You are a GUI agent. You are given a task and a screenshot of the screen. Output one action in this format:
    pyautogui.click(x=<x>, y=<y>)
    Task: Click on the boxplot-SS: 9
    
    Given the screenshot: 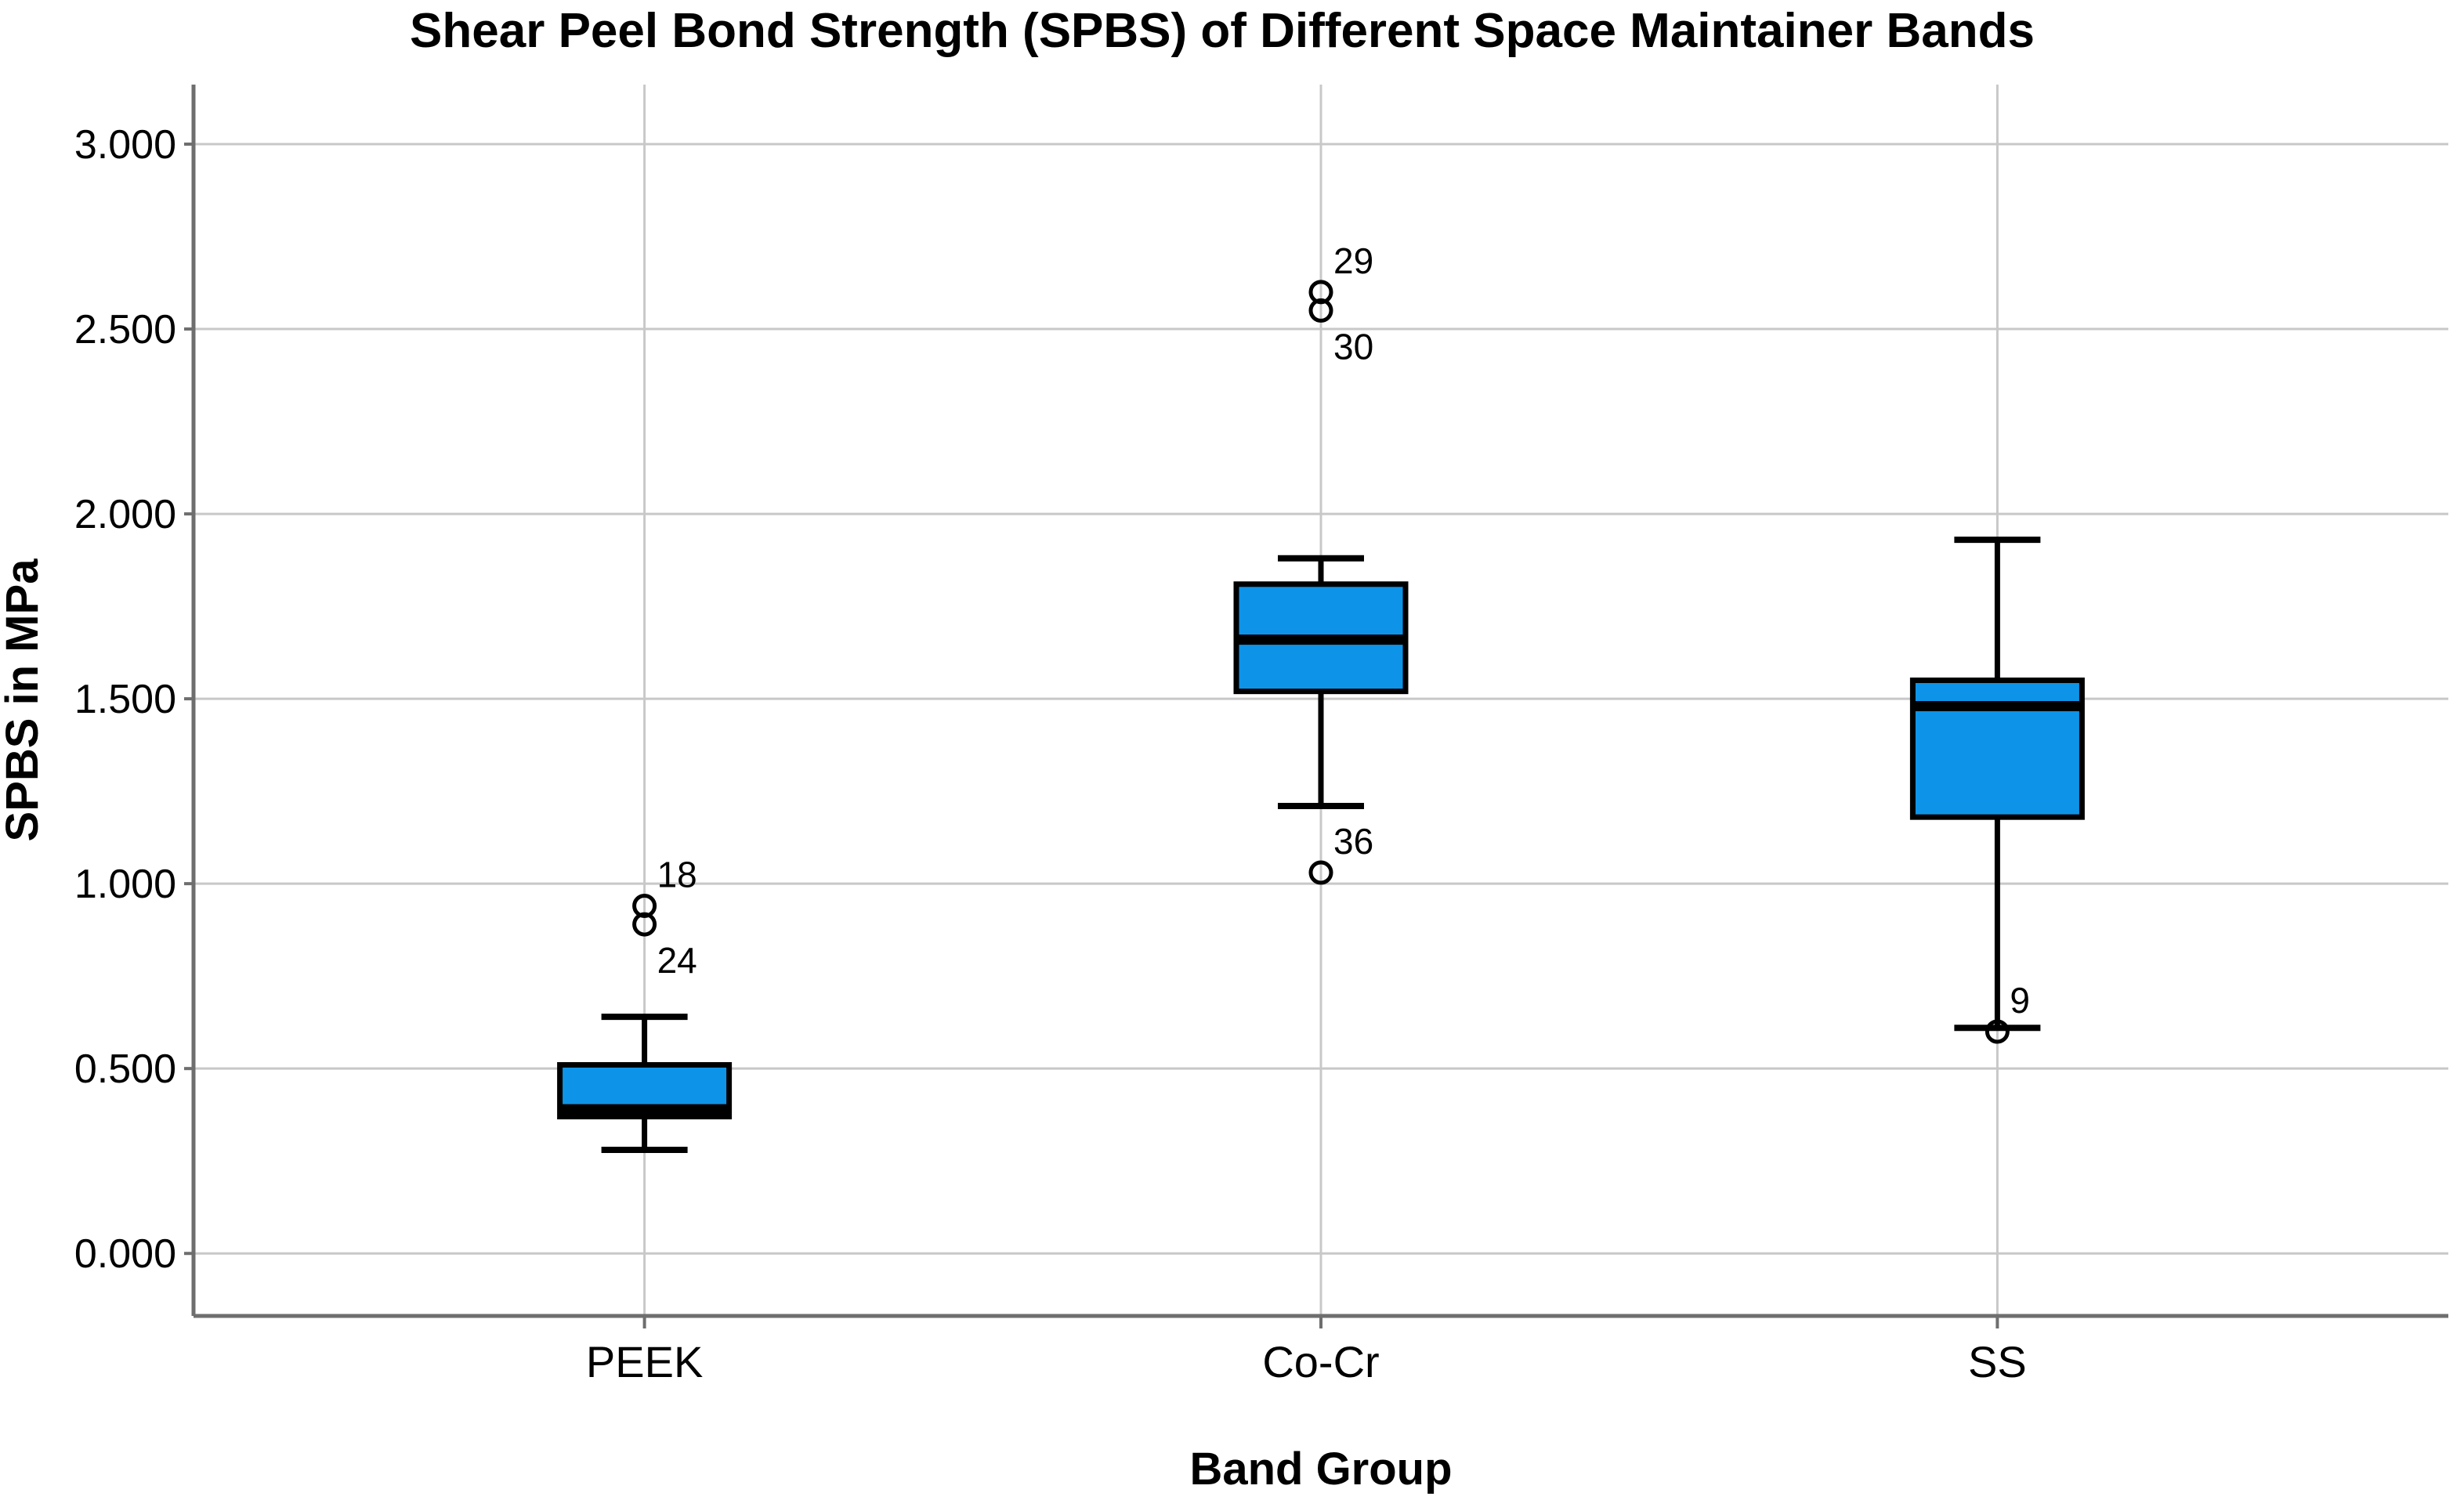 What is the action you would take?
    pyautogui.click(x=1997, y=790)
    